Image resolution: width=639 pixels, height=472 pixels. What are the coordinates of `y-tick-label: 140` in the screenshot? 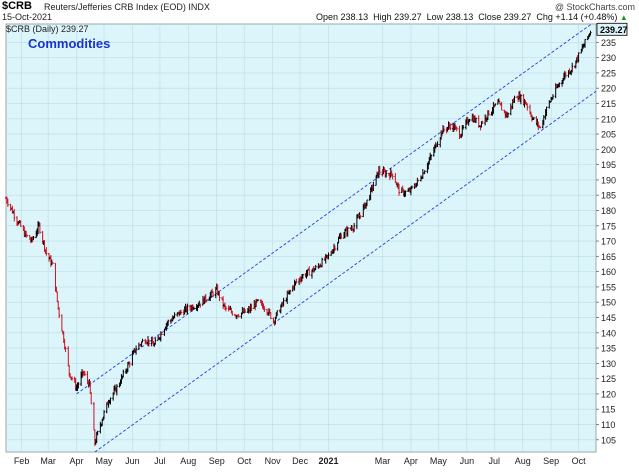 It's located at (608, 333).